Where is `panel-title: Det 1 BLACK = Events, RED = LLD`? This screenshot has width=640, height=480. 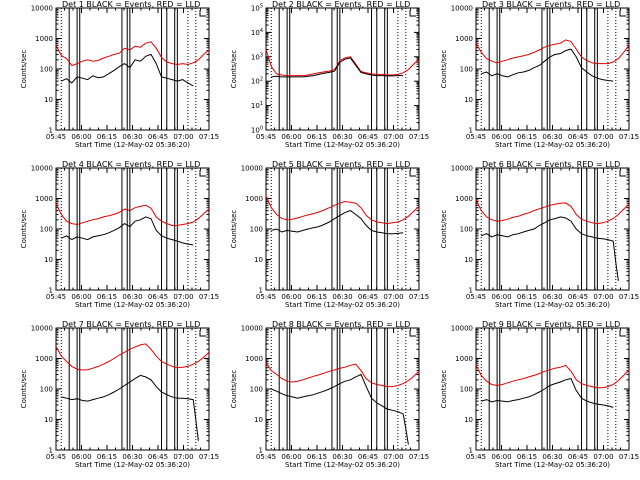 panel-title: Det 1 BLACK = Events, RED = LLD is located at coordinates (131, 4).